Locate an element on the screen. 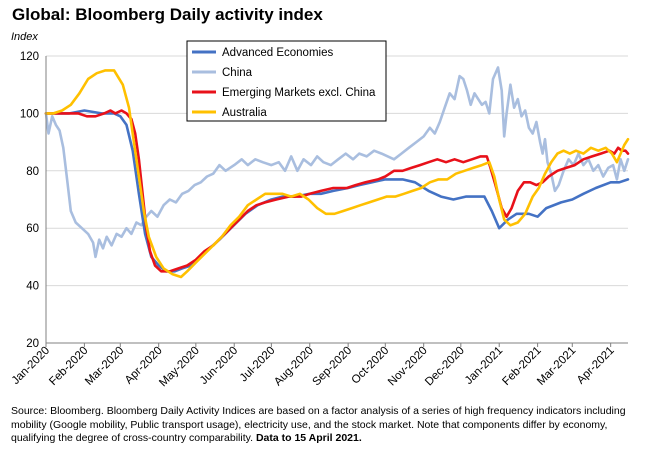  legend-box is located at coordinates (286, 81).